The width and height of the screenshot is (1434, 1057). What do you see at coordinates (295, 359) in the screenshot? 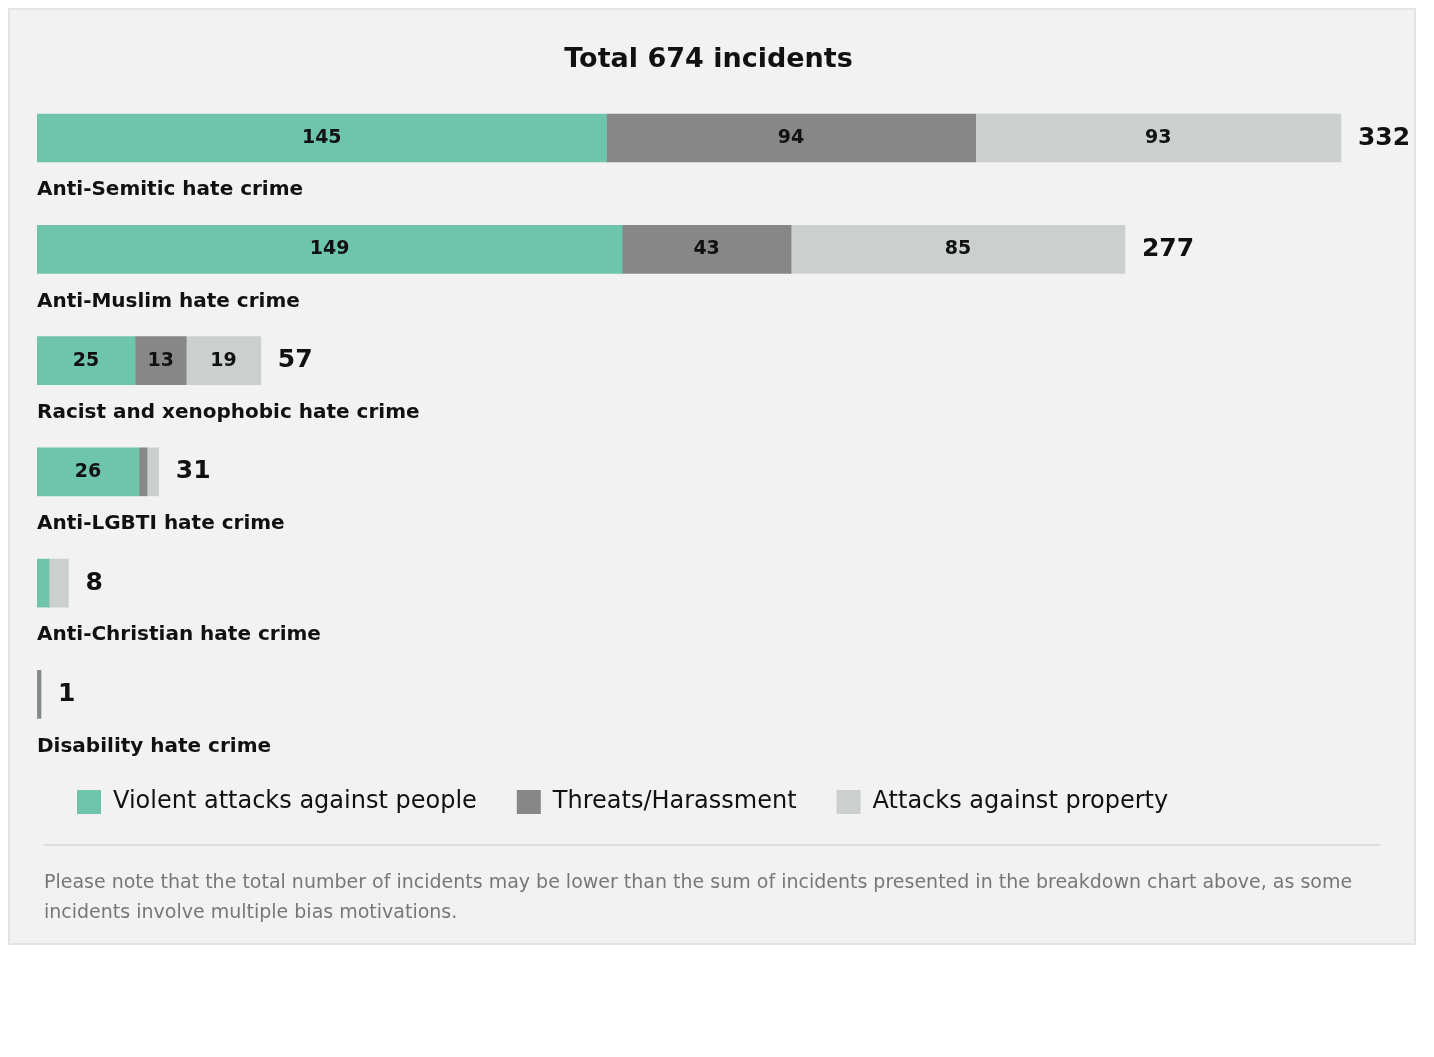
I see `total-label: 57` at bounding box center [295, 359].